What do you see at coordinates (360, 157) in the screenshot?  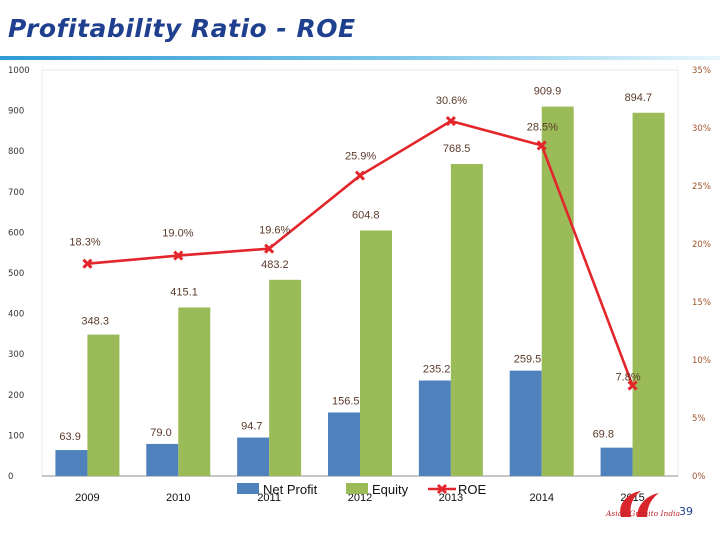 I see `roe-data-label: 25.9%` at bounding box center [360, 157].